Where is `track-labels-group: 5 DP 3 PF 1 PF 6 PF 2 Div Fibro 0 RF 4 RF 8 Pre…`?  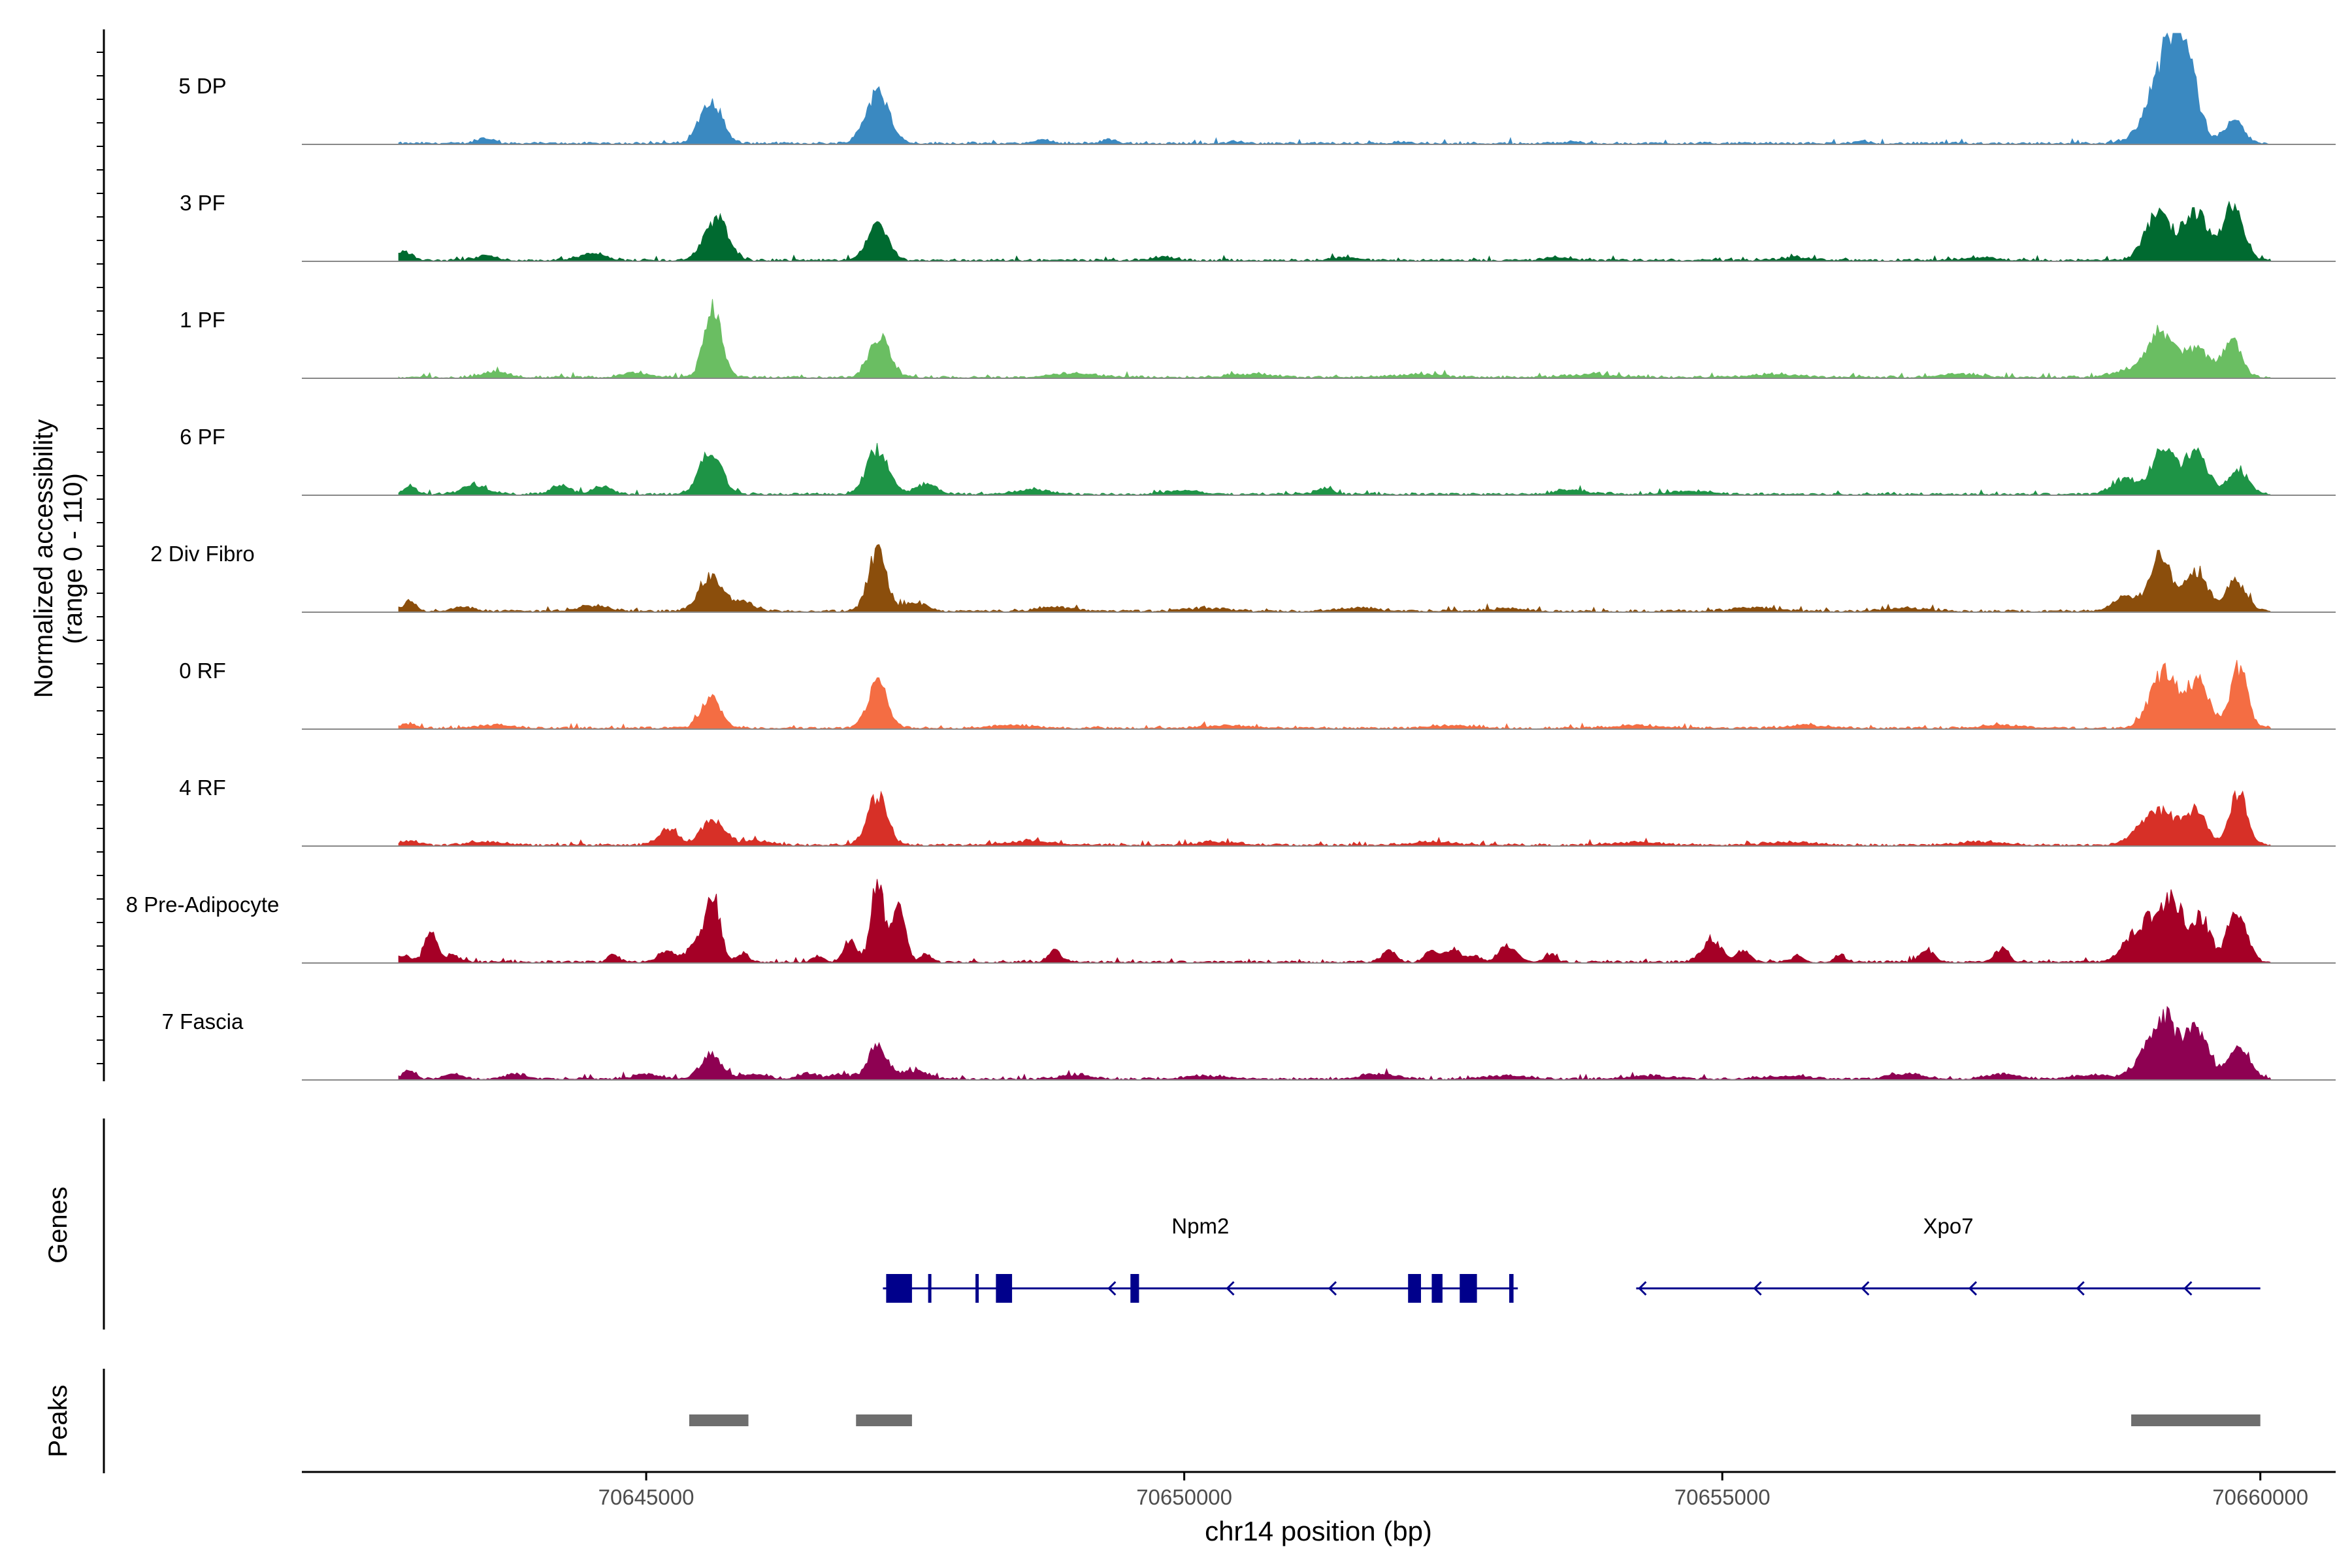
track-labels-group: 5 DP 3 PF 1 PF 6 PF 2 Div Fibro 0 RF 4 RF 8 Pre… is located at coordinates (203, 554).